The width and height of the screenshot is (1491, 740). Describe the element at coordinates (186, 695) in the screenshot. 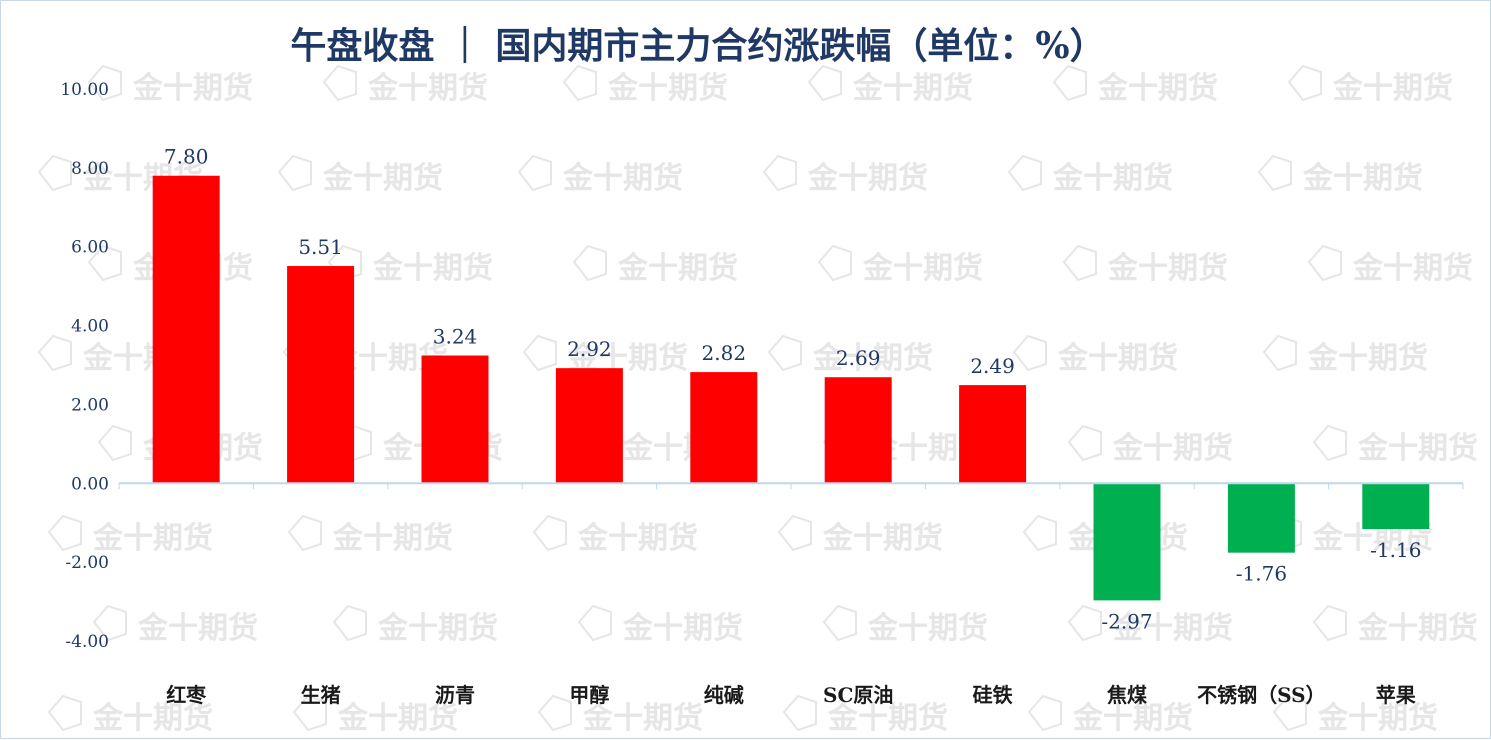

I see `x-tick-label: 红枣` at that location.